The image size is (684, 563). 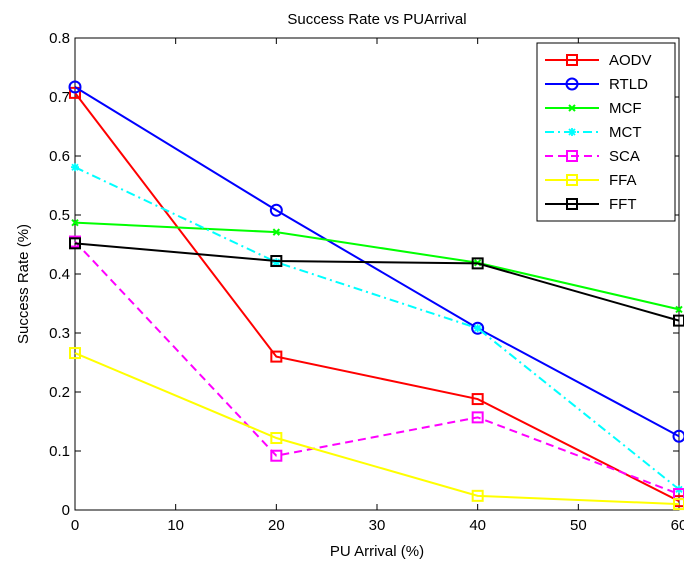 What do you see at coordinates (377, 525) in the screenshot?
I see `x-tick-label: 30` at bounding box center [377, 525].